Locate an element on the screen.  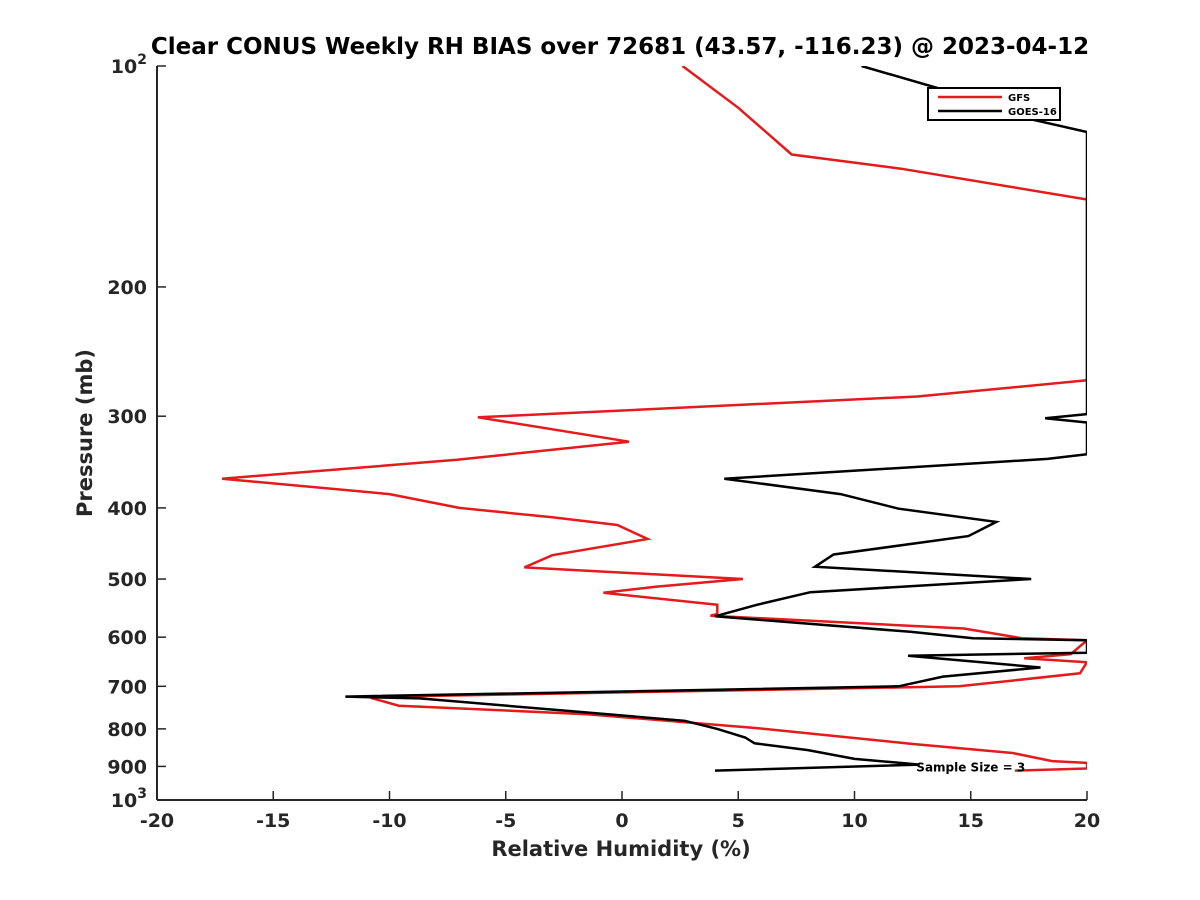
x-axis-ticks: -20 -15 -10 -5 0 5 10 15 20 is located at coordinates (620, 811).